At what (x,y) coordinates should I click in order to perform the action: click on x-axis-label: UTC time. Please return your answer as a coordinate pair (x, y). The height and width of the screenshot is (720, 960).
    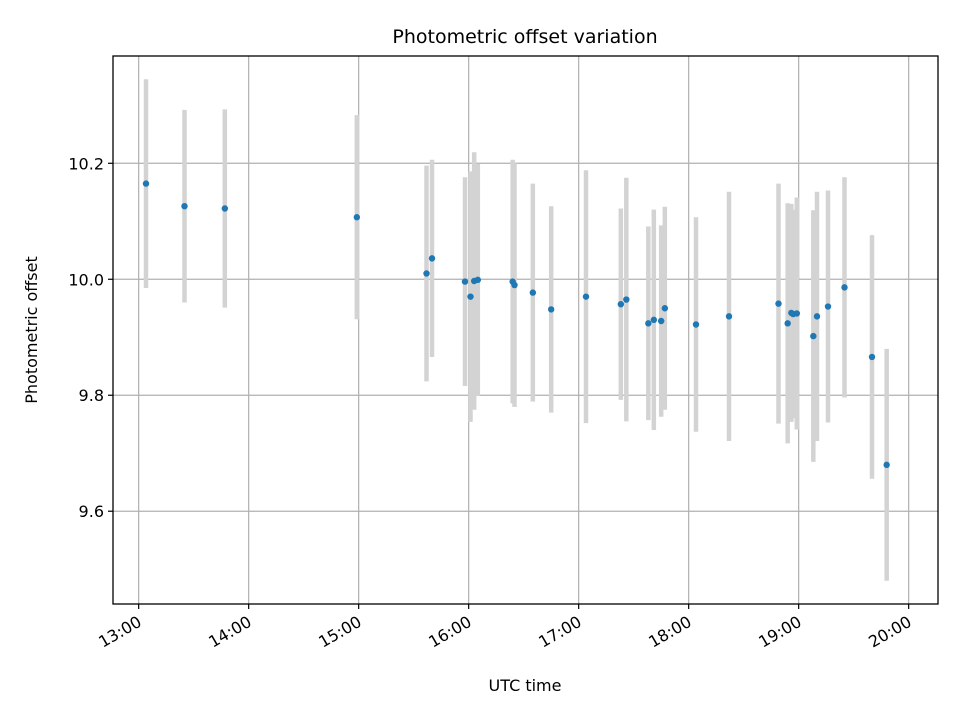
    Looking at the image, I should click on (525, 685).